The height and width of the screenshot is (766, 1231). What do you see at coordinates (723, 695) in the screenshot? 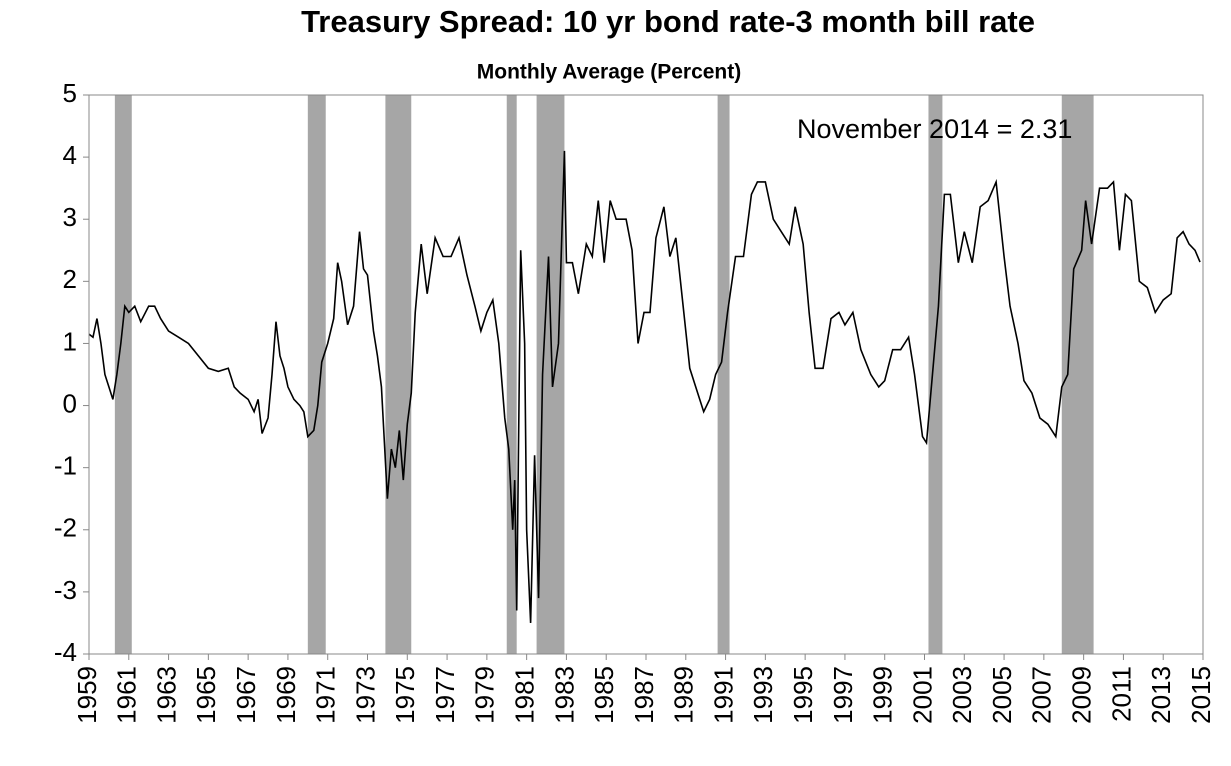
I see `x-tick-label: 1991` at bounding box center [723, 695].